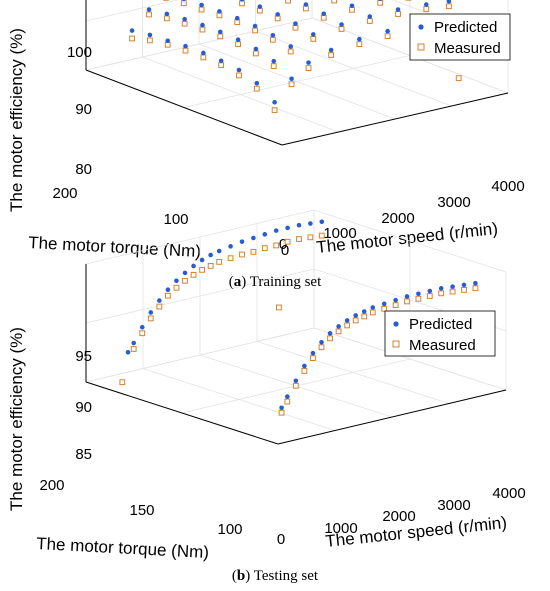  Describe the element at coordinates (51, 485) in the screenshot. I see `y-tick-label: 200` at that location.